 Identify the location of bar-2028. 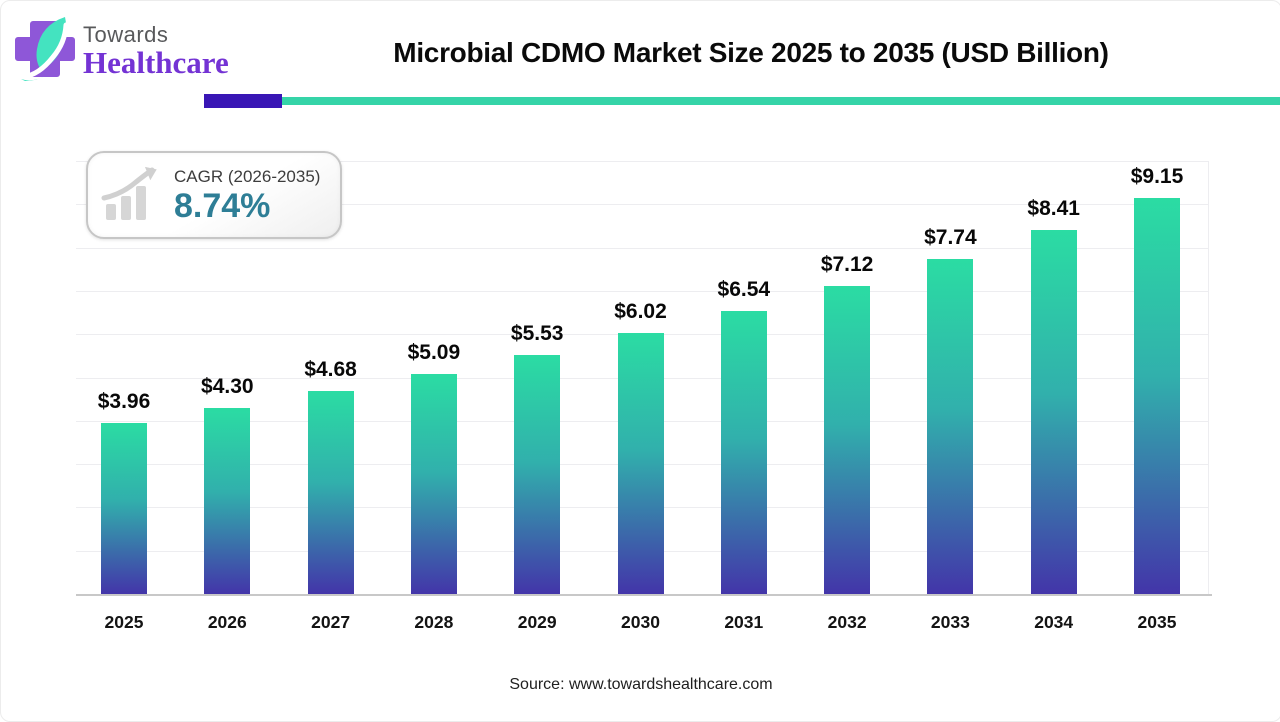
(433, 483).